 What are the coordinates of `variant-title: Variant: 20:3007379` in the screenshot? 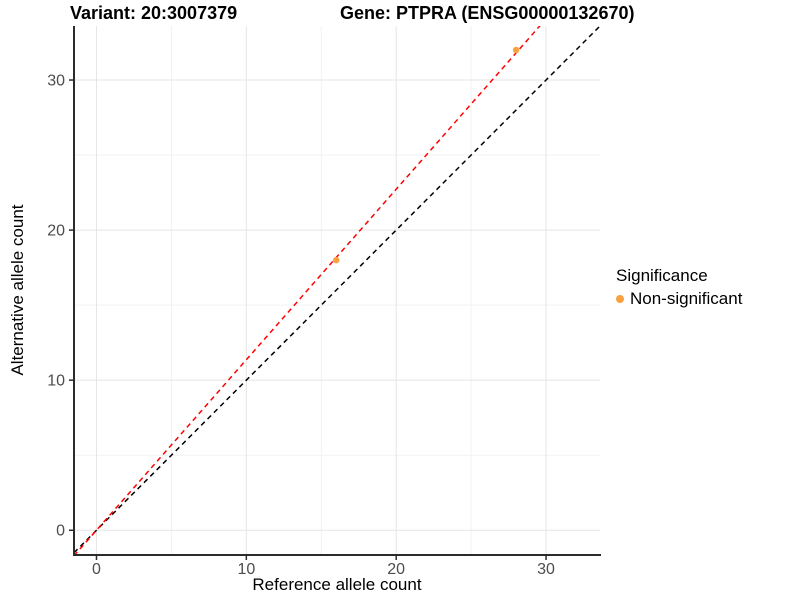 It's located at (154, 13).